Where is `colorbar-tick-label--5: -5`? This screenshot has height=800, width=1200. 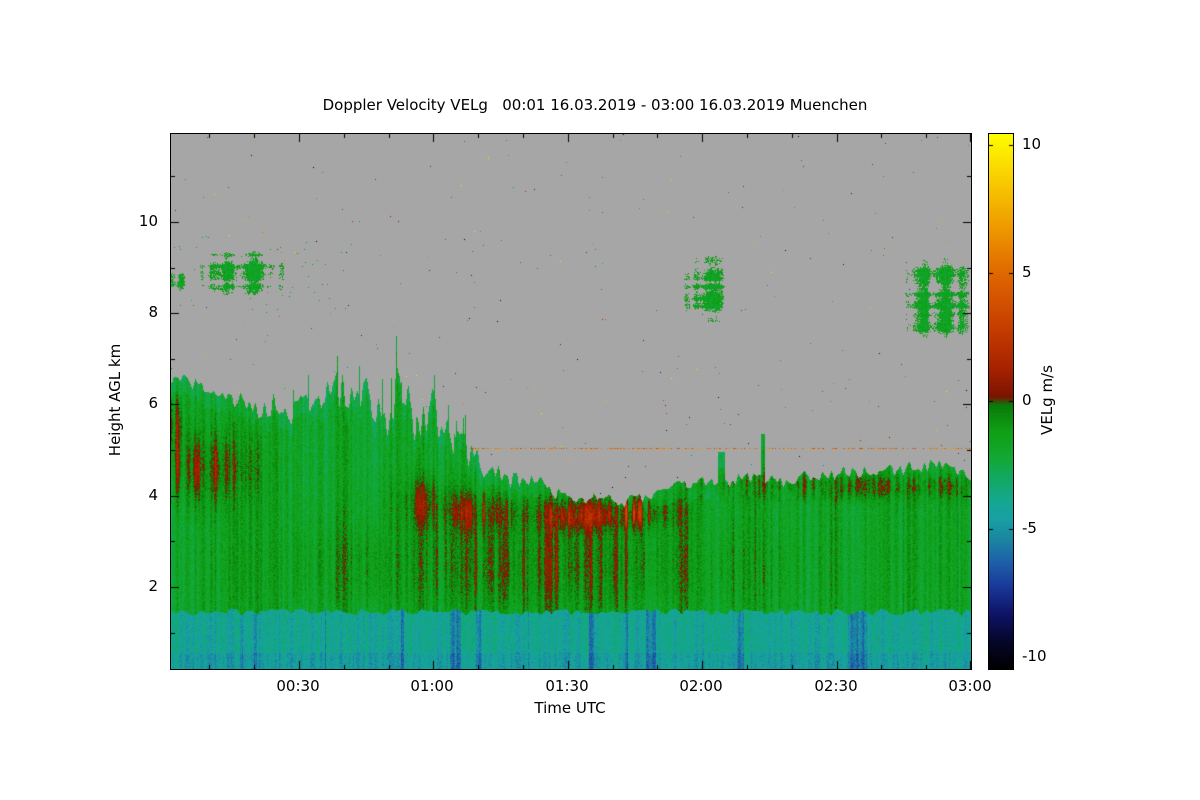 colorbar-tick-label--5: -5 is located at coordinates (1029, 528).